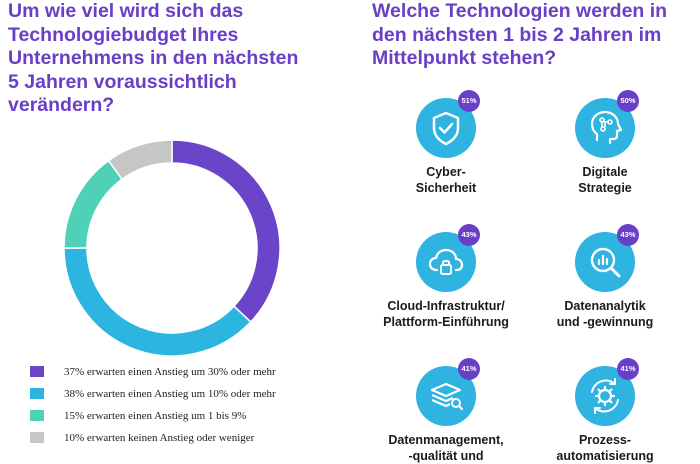 This screenshot has height=464, width=700. What do you see at coordinates (446, 180) in the screenshot?
I see `tech-label: Cyber- Sicherheit` at bounding box center [446, 180].